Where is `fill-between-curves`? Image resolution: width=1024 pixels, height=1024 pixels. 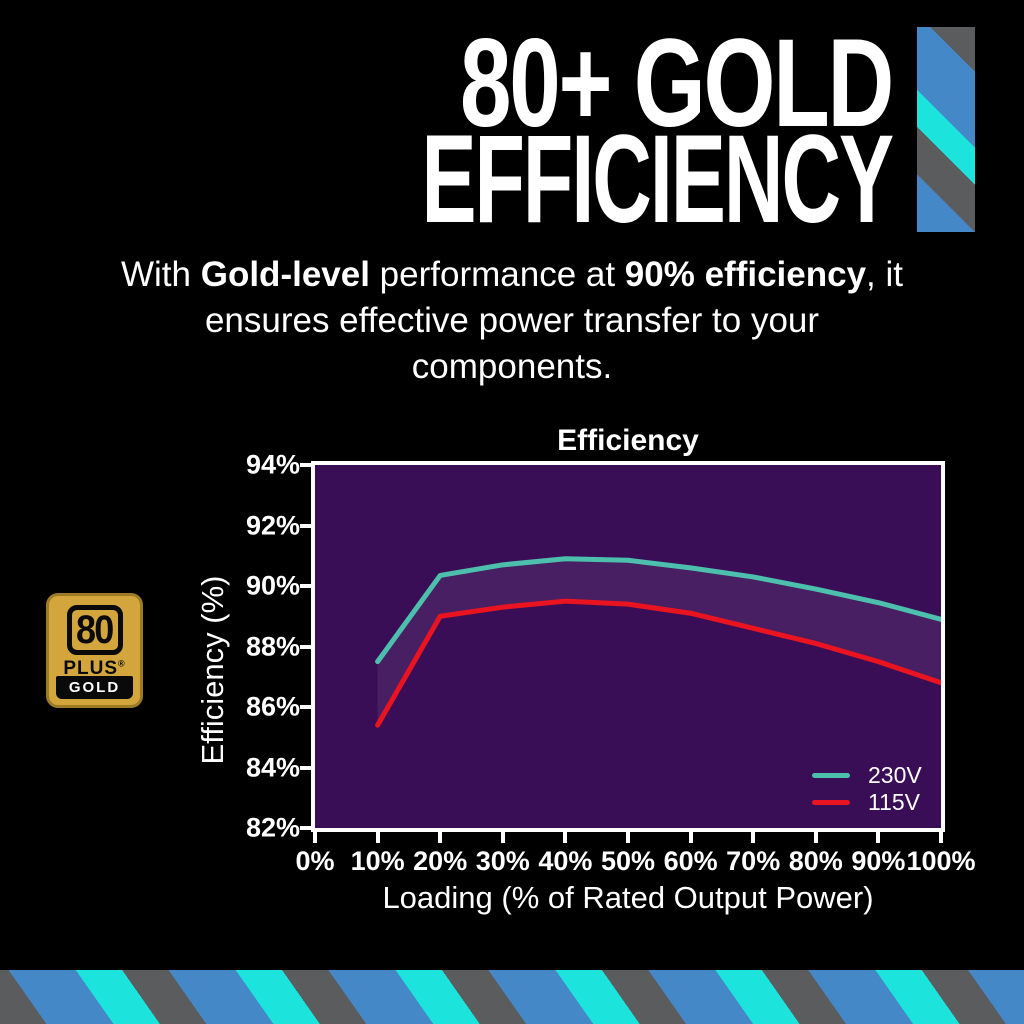
fill-between-curves is located at coordinates (659, 642).